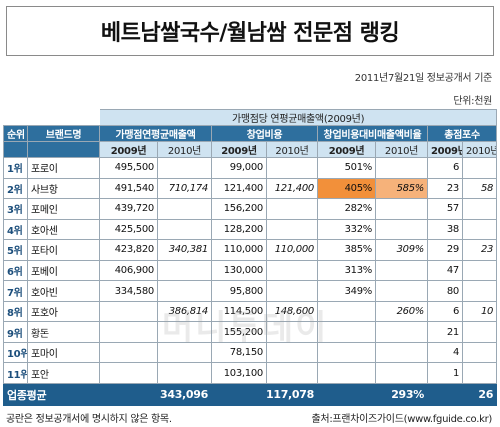 The width and height of the screenshot is (500, 427). I want to click on brand-cell: 황돈, so click(63, 332).